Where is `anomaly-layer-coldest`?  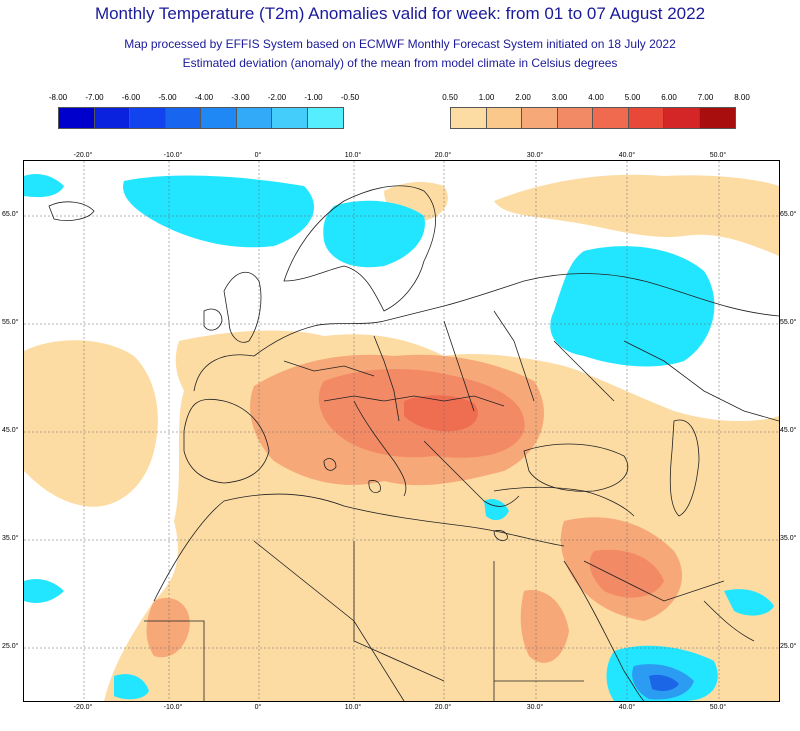 anomaly-layer-coldest is located at coordinates (664, 683).